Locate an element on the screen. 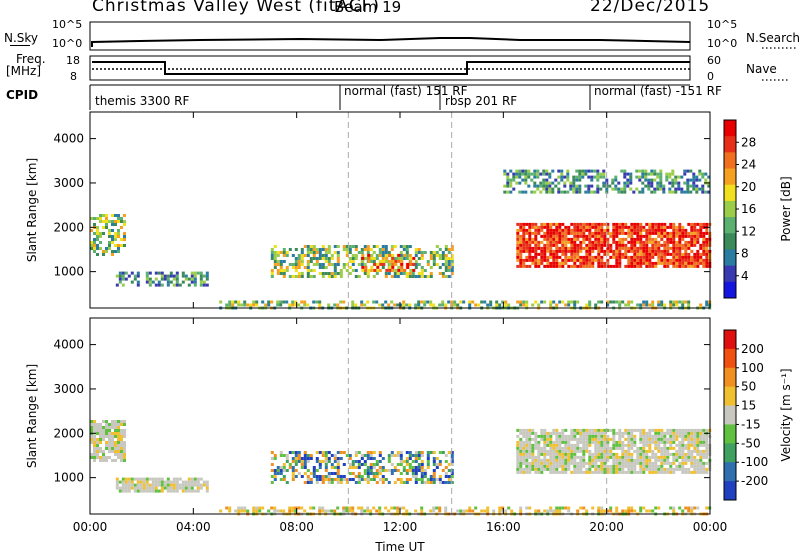 The width and height of the screenshot is (800, 554). colorbar-tick-label: -15 is located at coordinates (751, 424).